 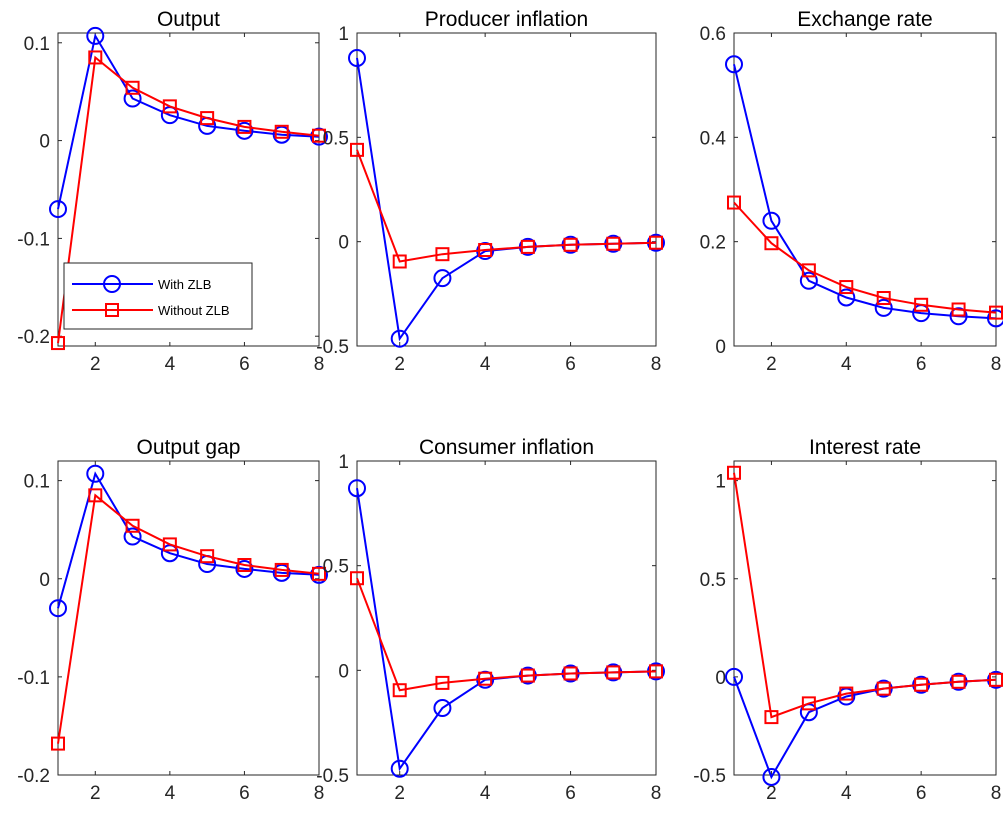 What do you see at coordinates (713, 580) in the screenshot?
I see `interest-rate-ytick-label: 0.5` at bounding box center [713, 580].